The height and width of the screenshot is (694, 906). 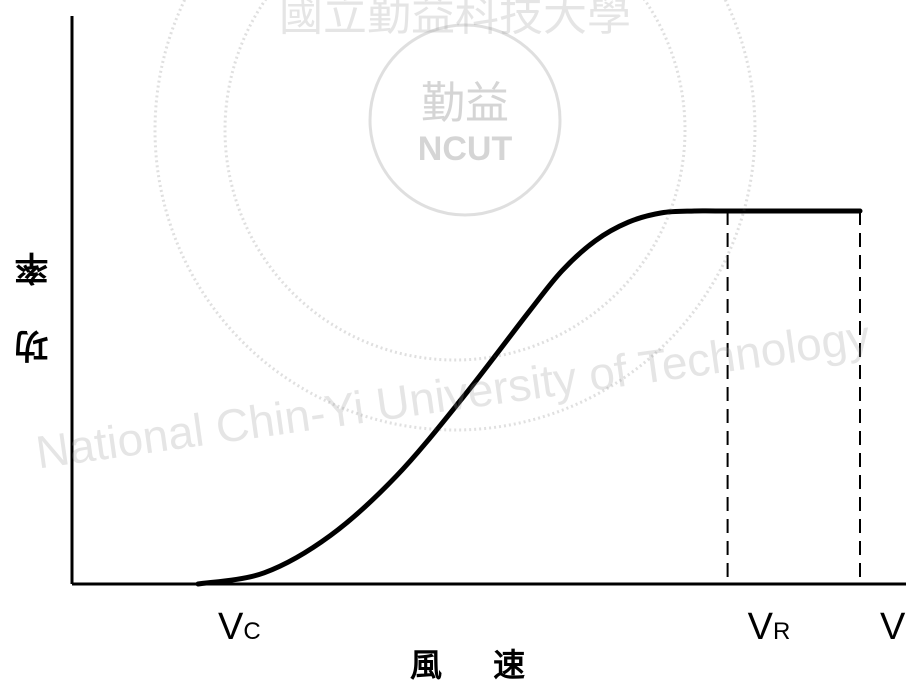 What do you see at coordinates (793, 397) in the screenshot?
I see `reference-lines` at bounding box center [793, 397].